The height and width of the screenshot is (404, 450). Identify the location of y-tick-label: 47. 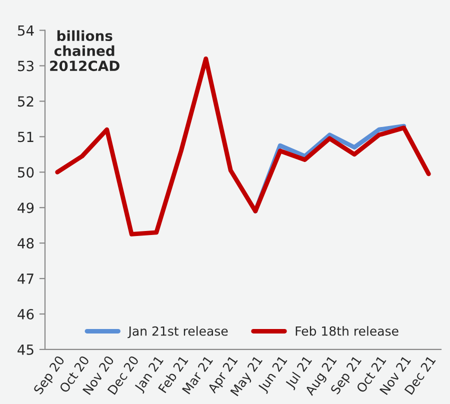
(26, 279).